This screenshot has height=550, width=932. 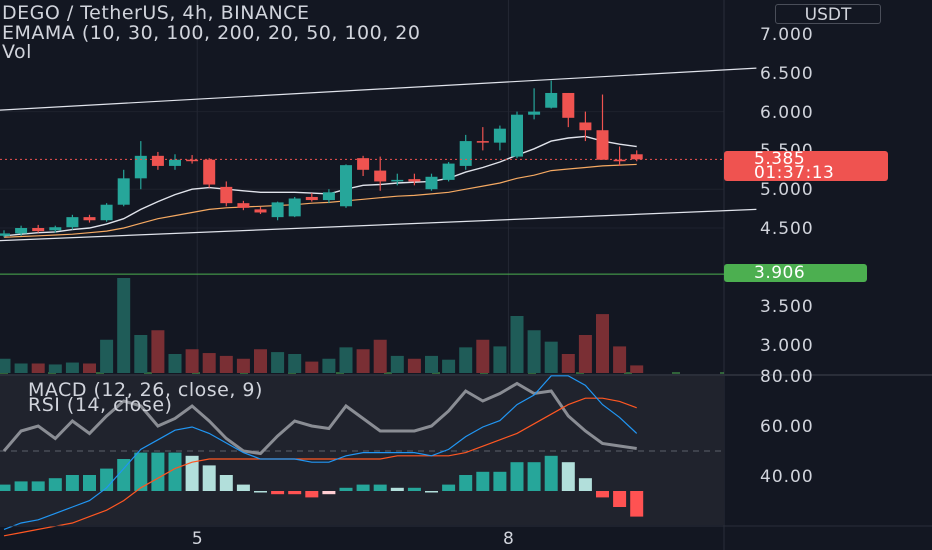 I want to click on last-price-value: 5.385, so click(x=780, y=159).